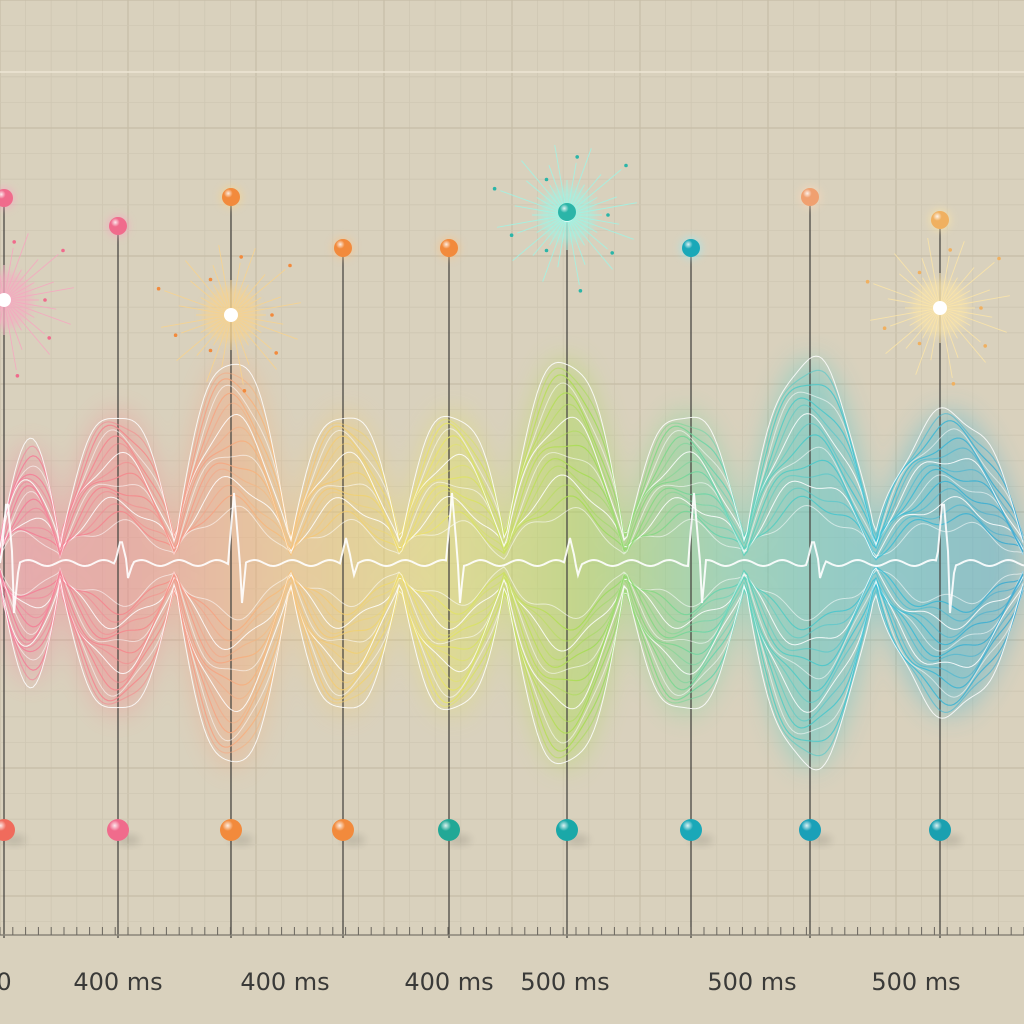  I want to click on x-tick-label: 0, so click(6, 982).